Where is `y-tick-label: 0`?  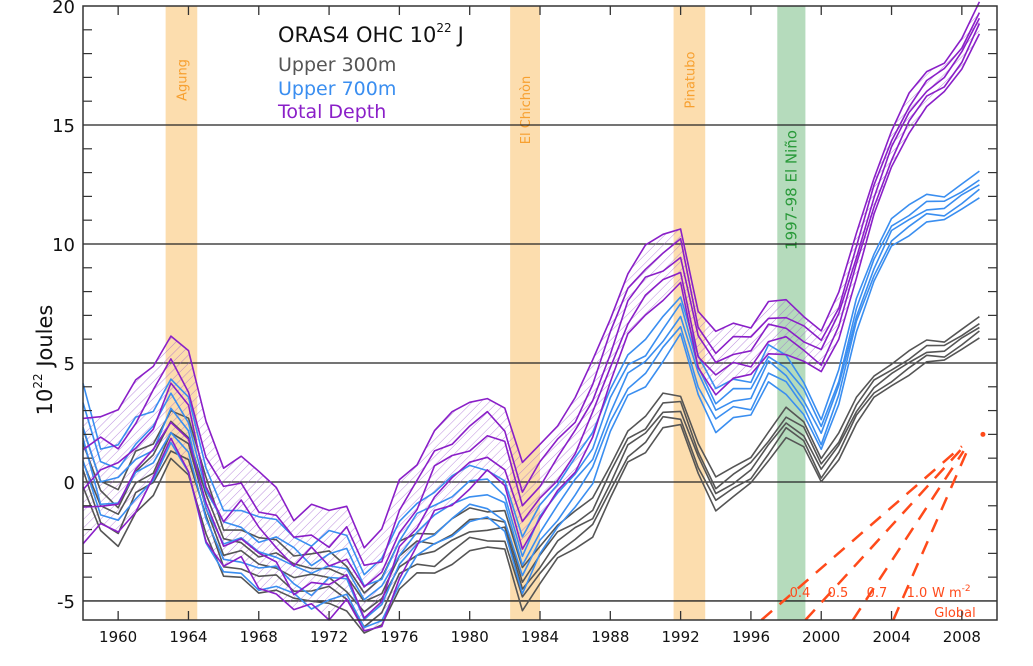
y-tick-label: 0 is located at coordinates (69, 483).